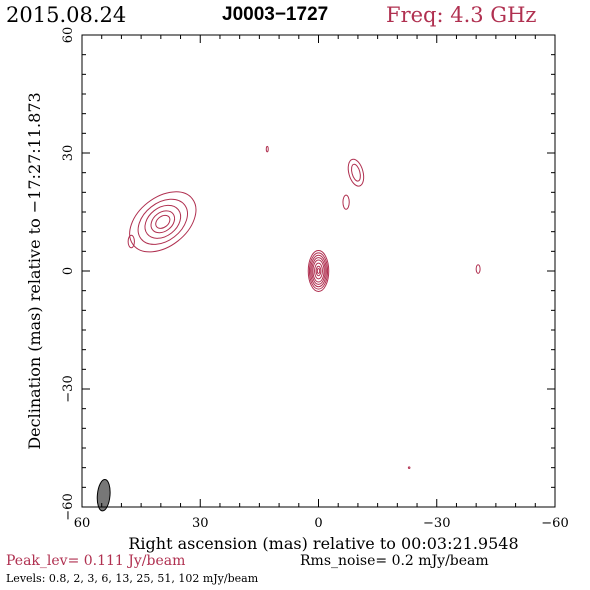 The width and height of the screenshot is (590, 590). I want to click on y-tick-label: −60, so click(68, 506).